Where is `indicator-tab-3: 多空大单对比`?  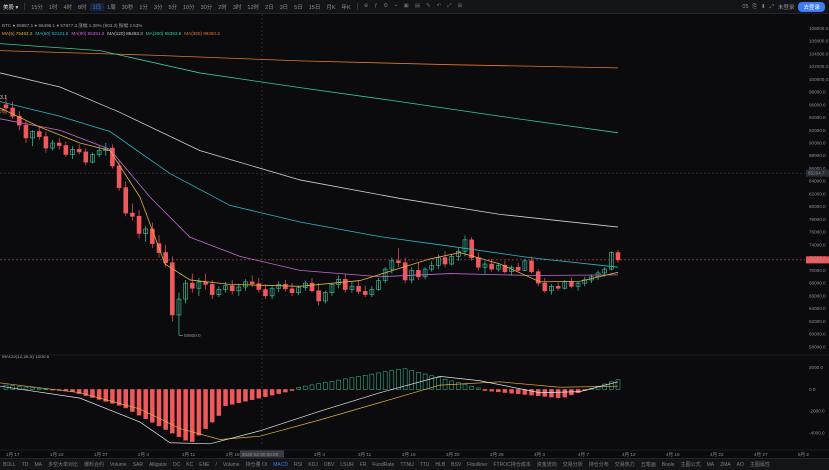 indicator-tab-3: 多空大单对比 is located at coordinates (62, 465).